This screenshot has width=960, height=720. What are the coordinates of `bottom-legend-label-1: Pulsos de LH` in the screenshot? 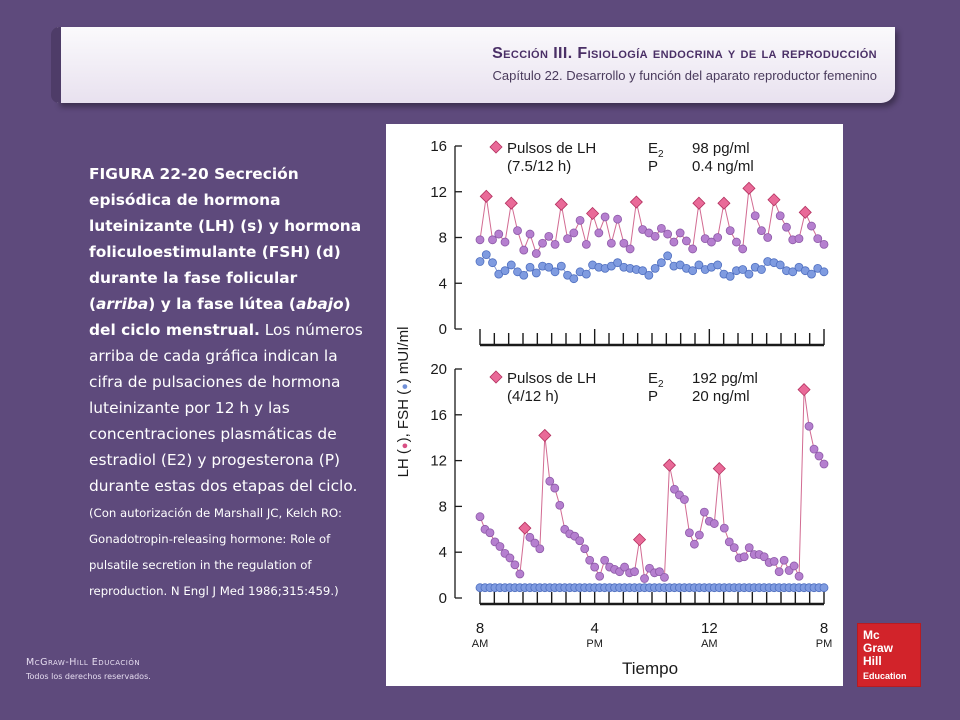 It's located at (551, 378).